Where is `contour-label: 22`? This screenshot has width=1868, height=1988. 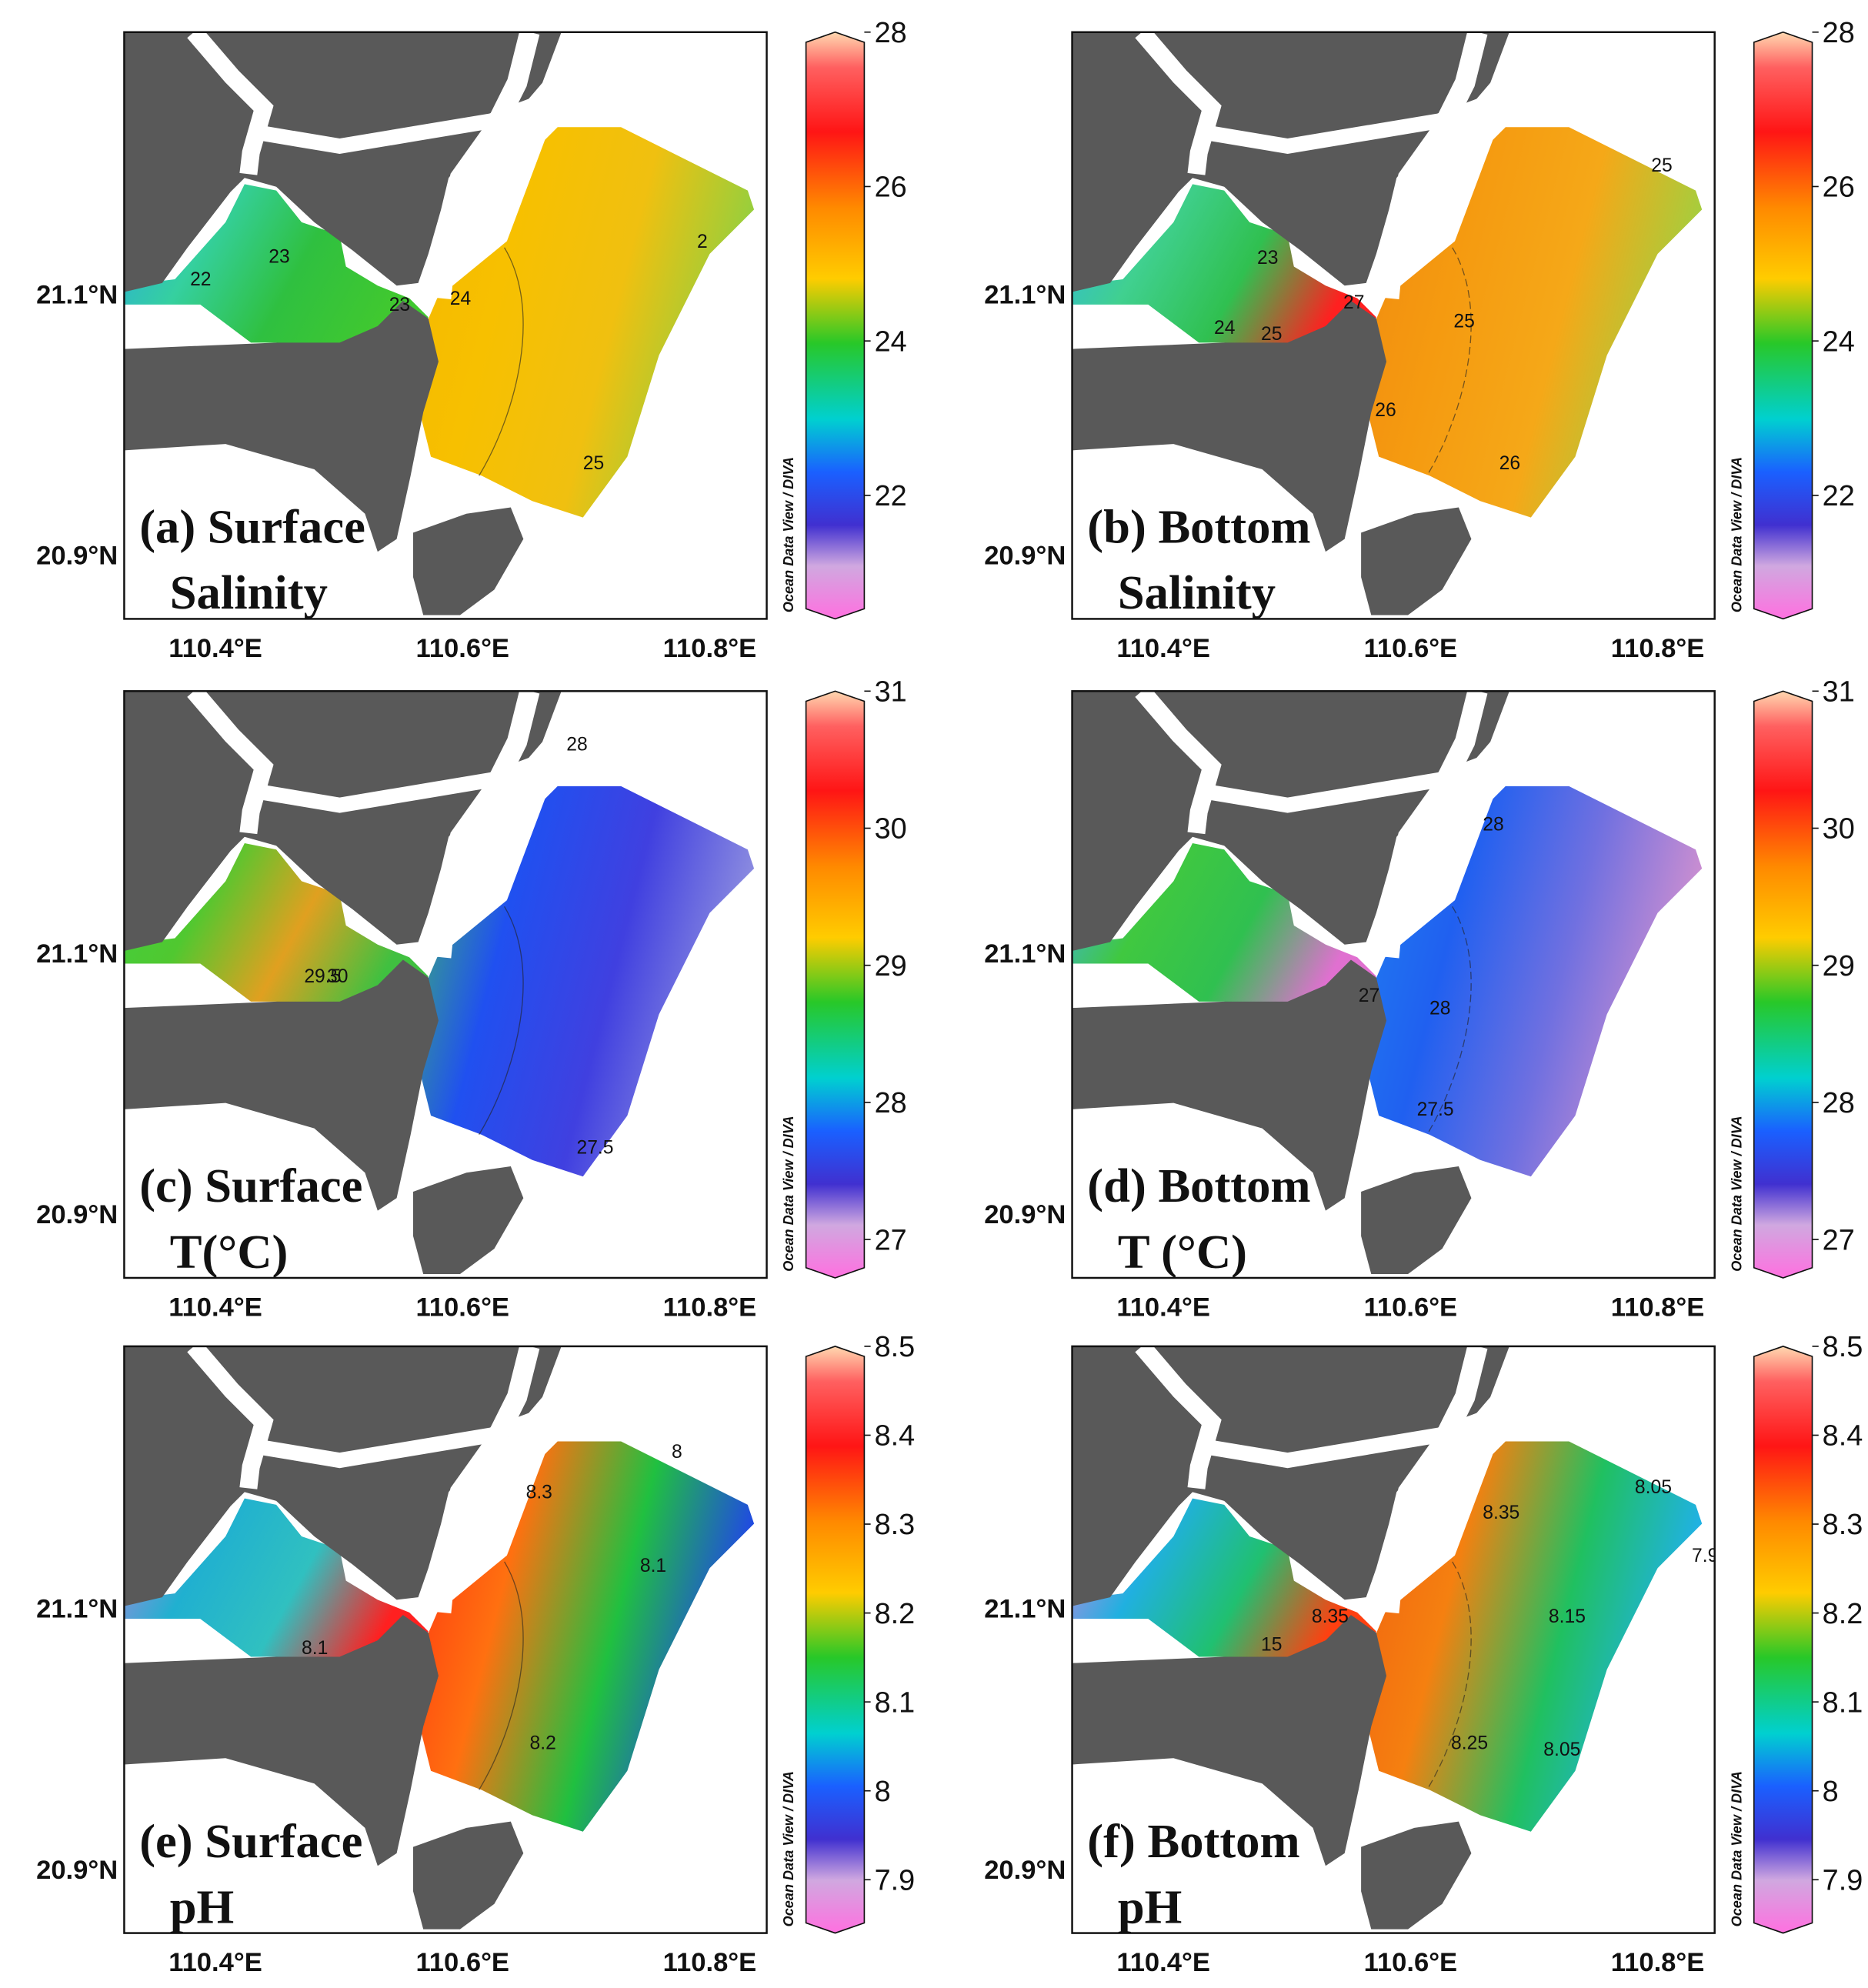
contour-label: 22 is located at coordinates (200, 279).